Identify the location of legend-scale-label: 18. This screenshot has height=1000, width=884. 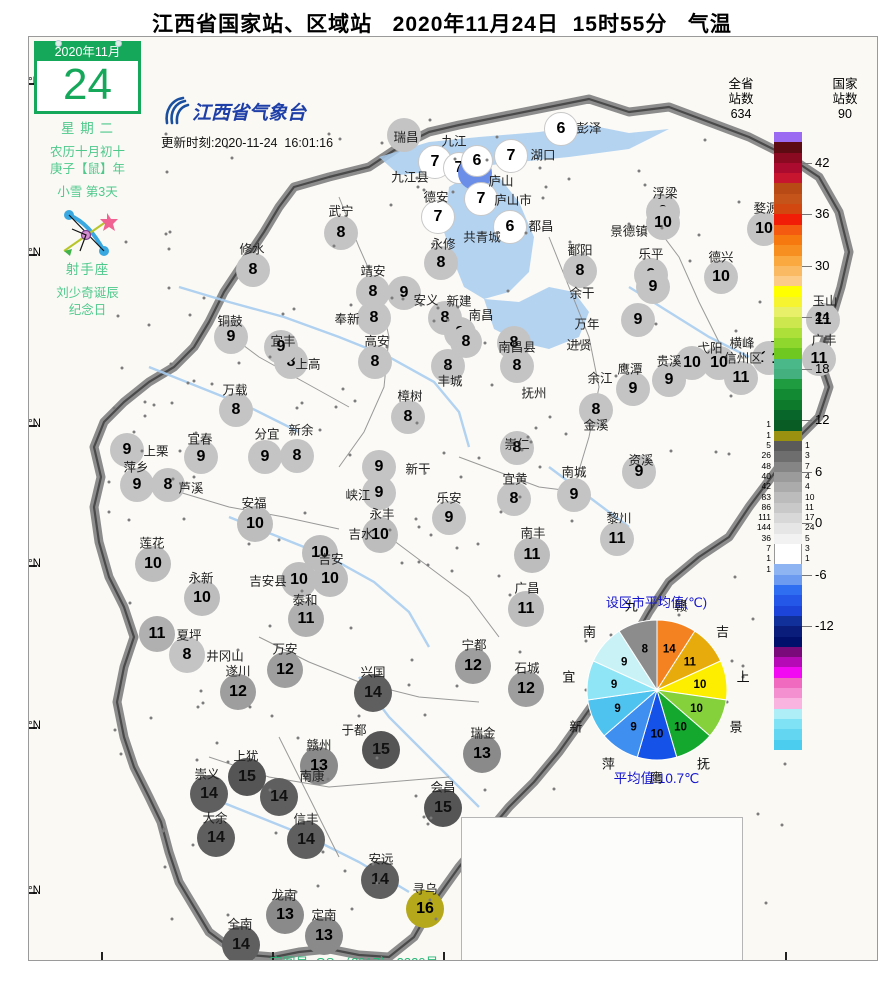
(822, 368).